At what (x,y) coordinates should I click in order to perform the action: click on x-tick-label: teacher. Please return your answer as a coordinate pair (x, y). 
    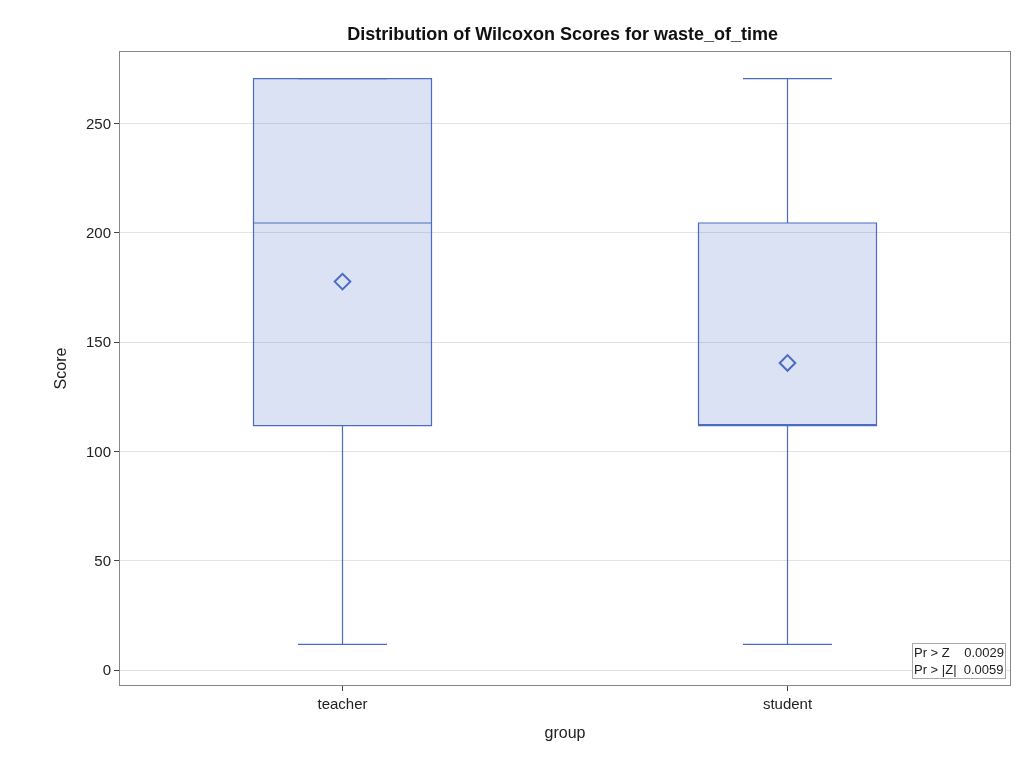
    Looking at the image, I should click on (342, 703).